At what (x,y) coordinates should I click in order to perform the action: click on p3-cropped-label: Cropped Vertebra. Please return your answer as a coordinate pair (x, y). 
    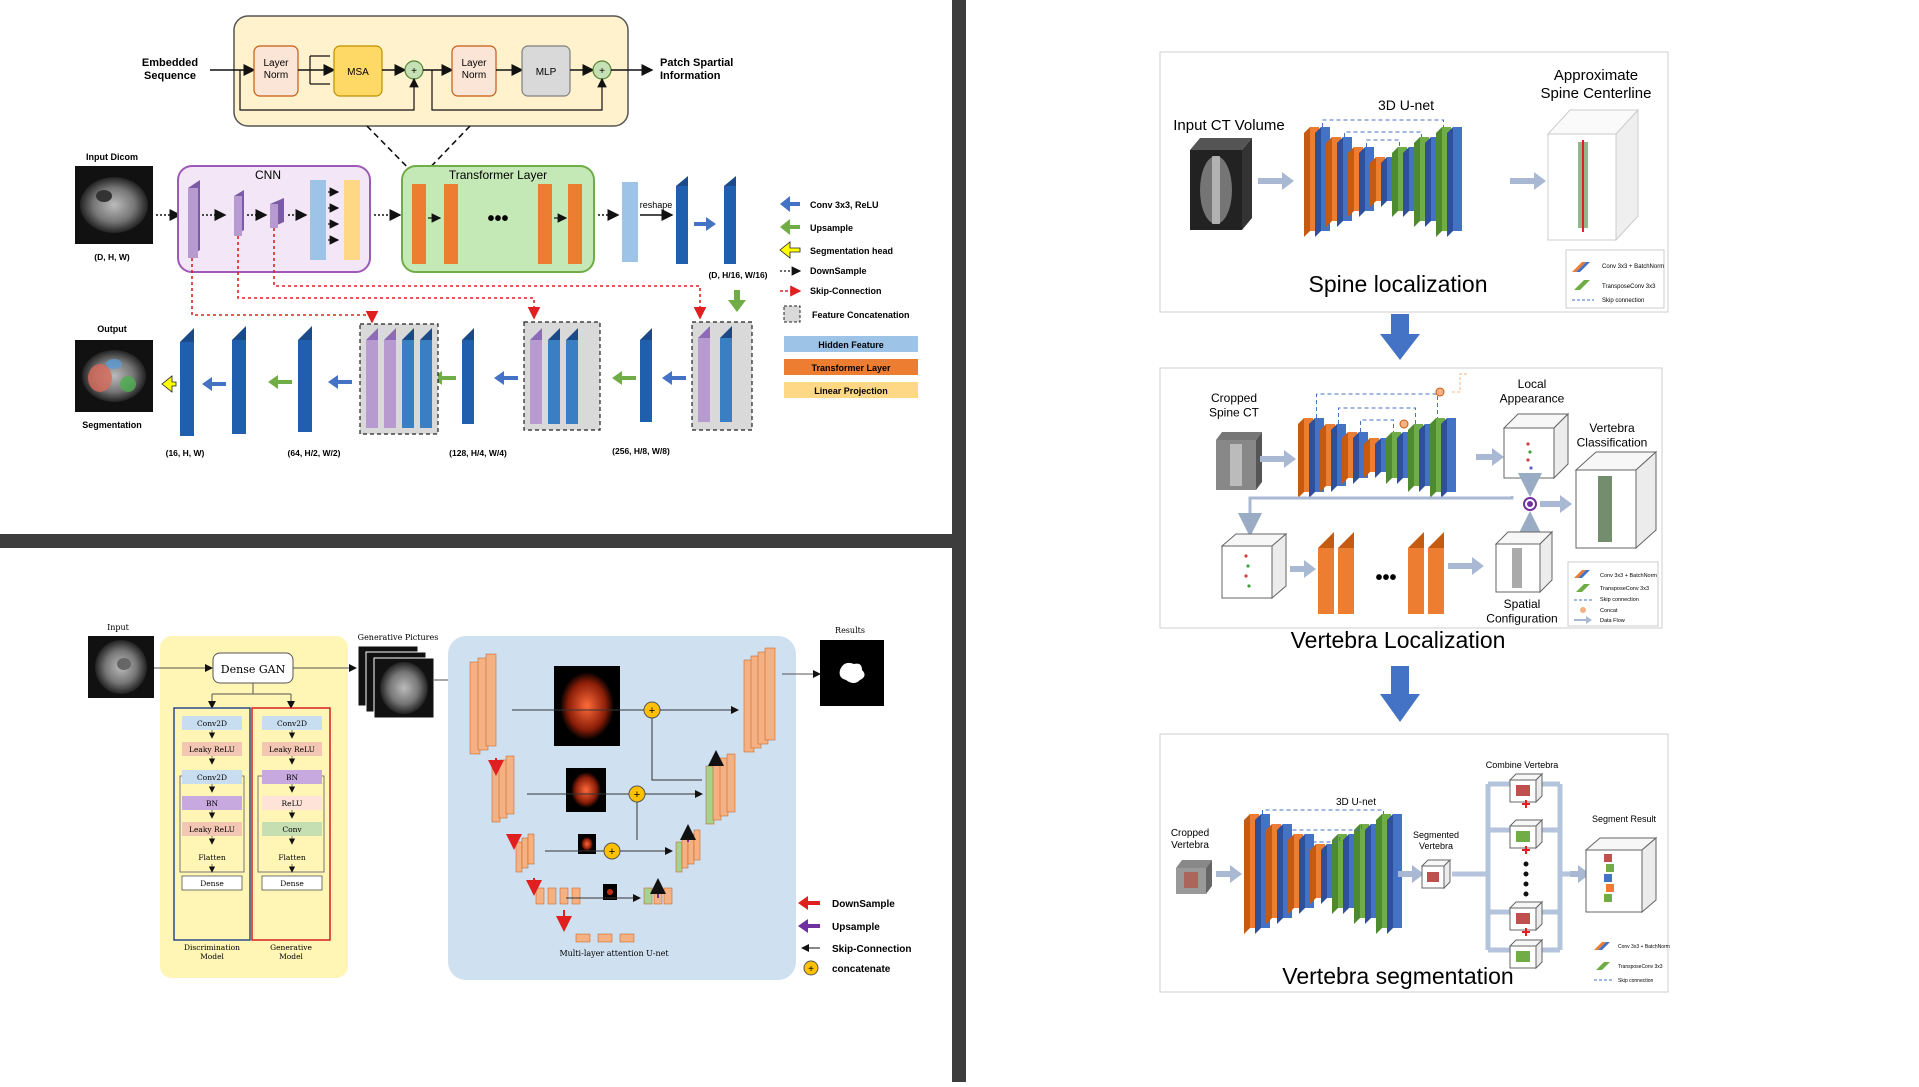
    Looking at the image, I should click on (1190, 839).